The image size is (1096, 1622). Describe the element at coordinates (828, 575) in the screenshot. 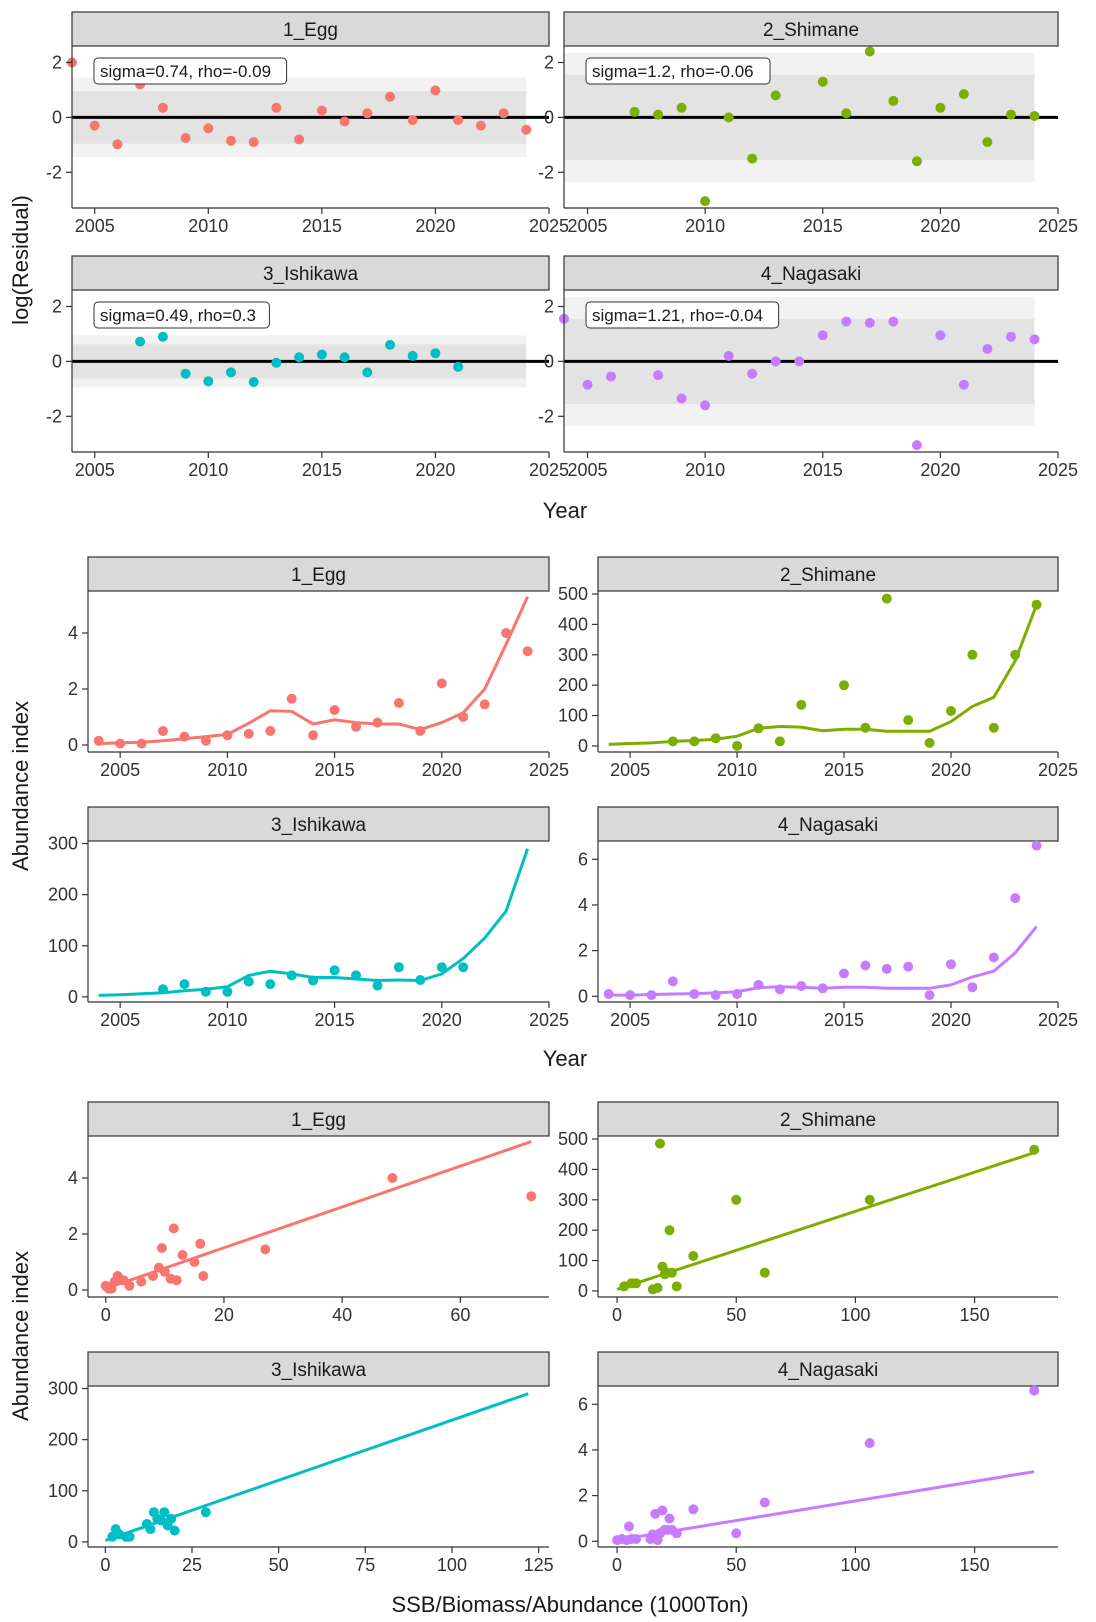

I see `facet-label: 2_Shimane` at that location.